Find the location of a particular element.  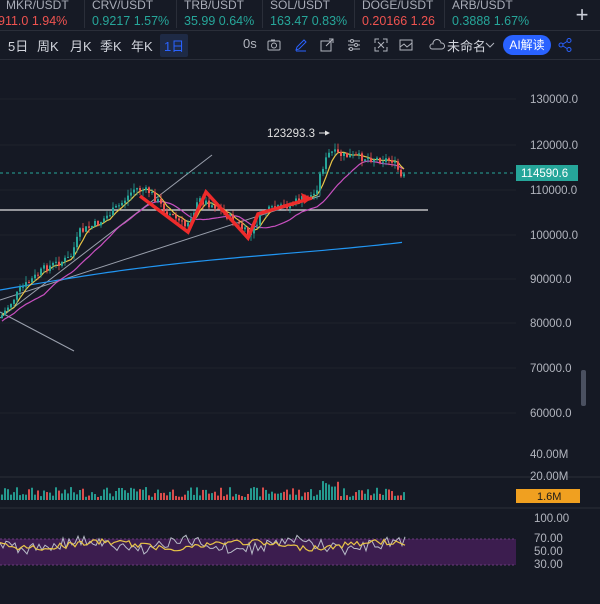

ticker-item: ARB/USDT 0.3888 1.67% is located at coordinates (488, 15).